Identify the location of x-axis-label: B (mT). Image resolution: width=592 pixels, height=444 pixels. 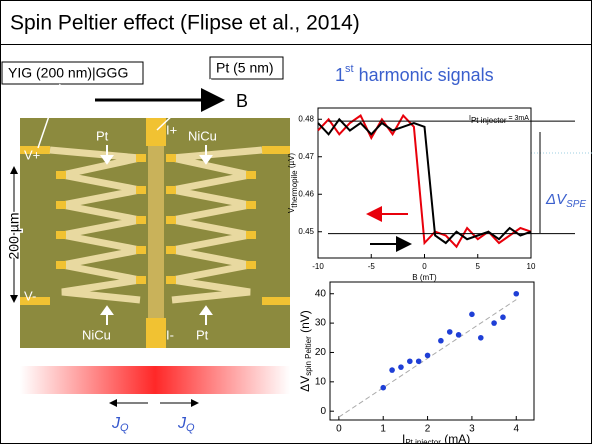
(424, 277).